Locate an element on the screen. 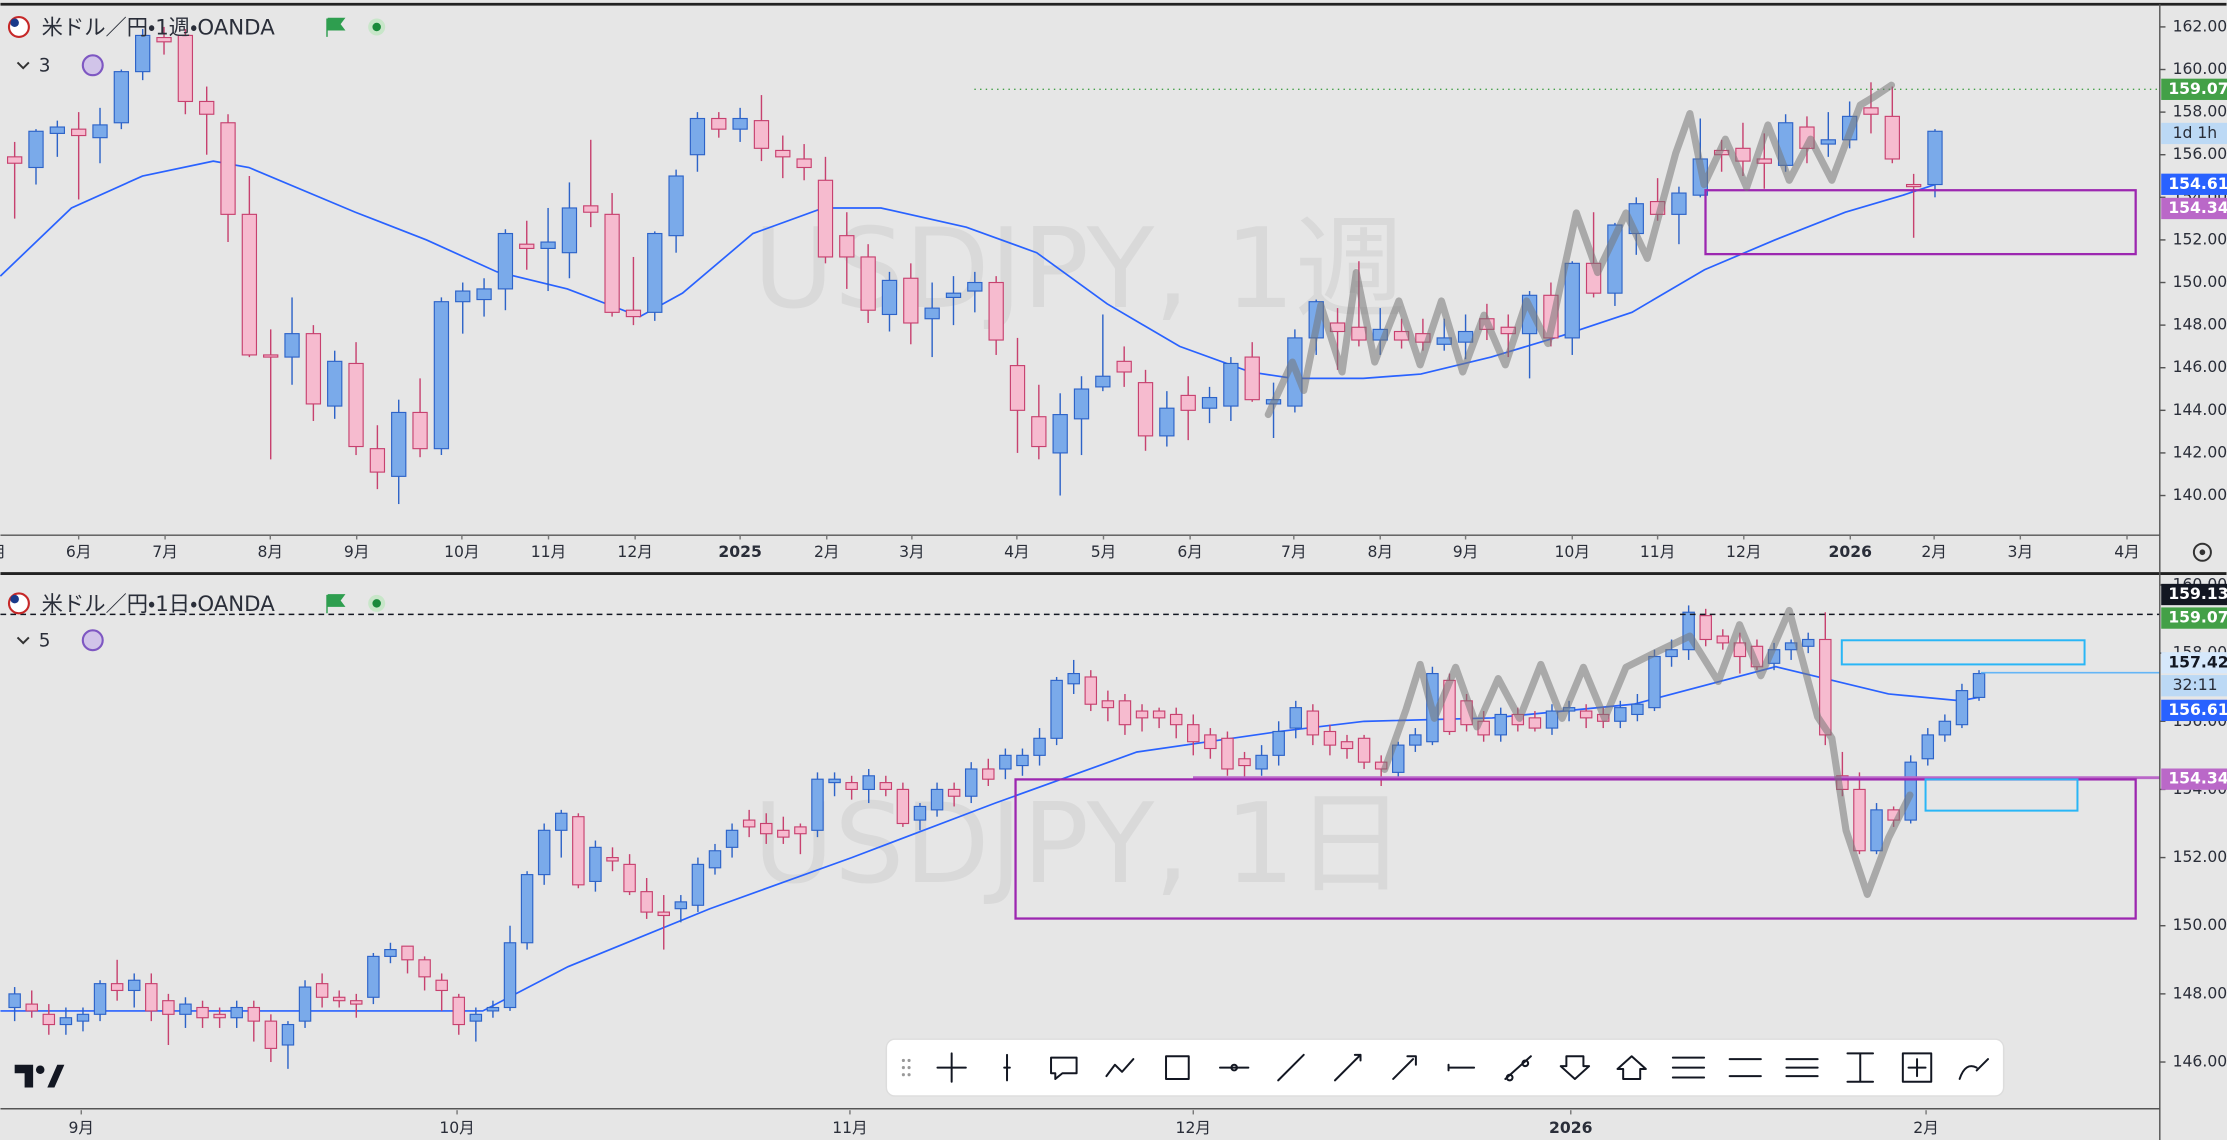 This screenshot has height=1140, width=2227. settings-icon-dot is located at coordinates (2202, 552).